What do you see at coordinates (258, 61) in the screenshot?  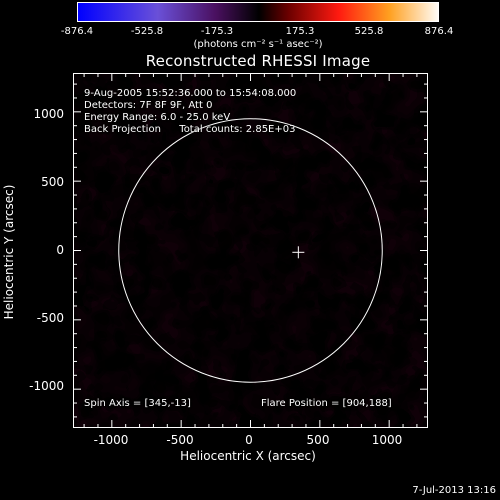 I see `chart-title: Reconstructed RHESSI Image` at bounding box center [258, 61].